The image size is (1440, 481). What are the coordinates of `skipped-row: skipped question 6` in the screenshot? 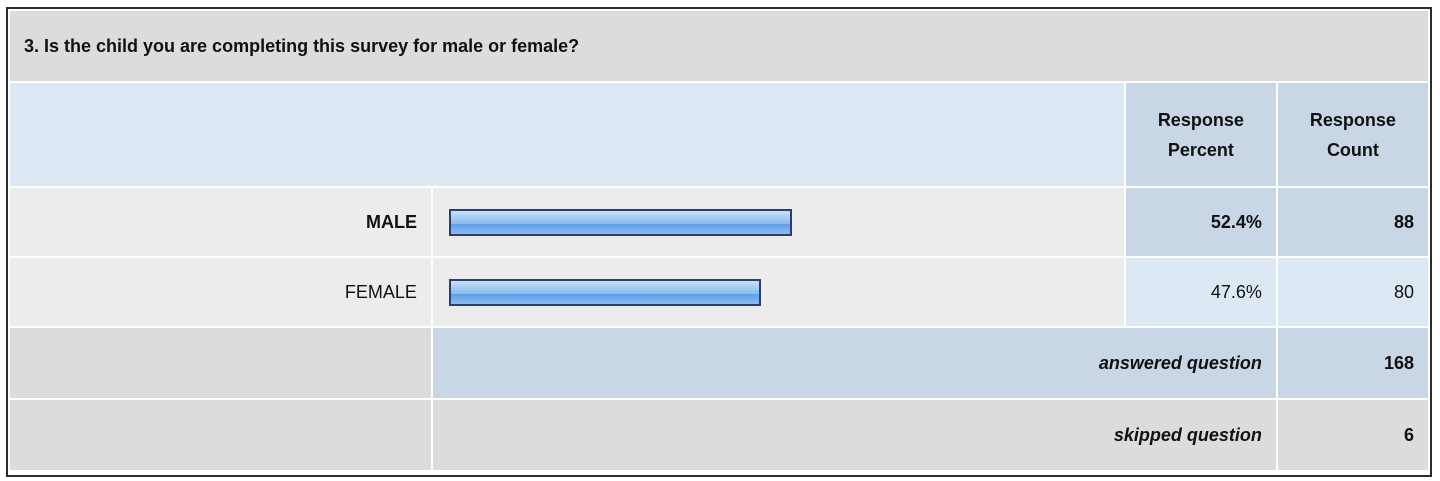 It's located at (719, 435).